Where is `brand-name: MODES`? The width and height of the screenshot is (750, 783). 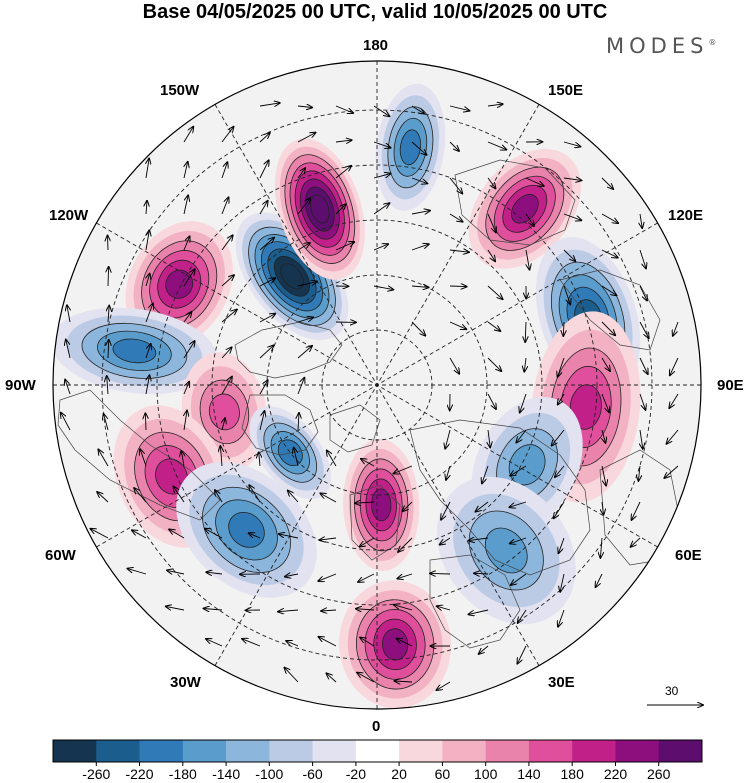
brand-name: MODES is located at coordinates (657, 46).